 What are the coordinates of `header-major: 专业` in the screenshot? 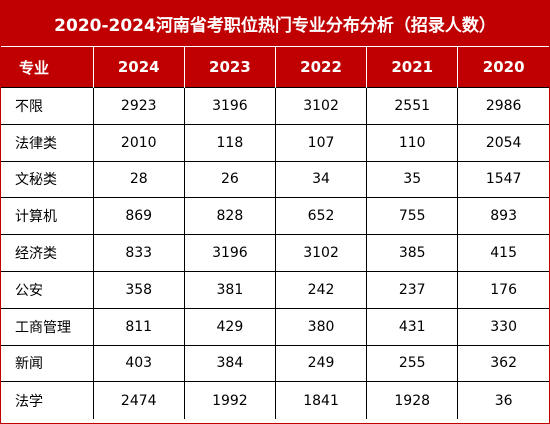 It's located at (47, 67).